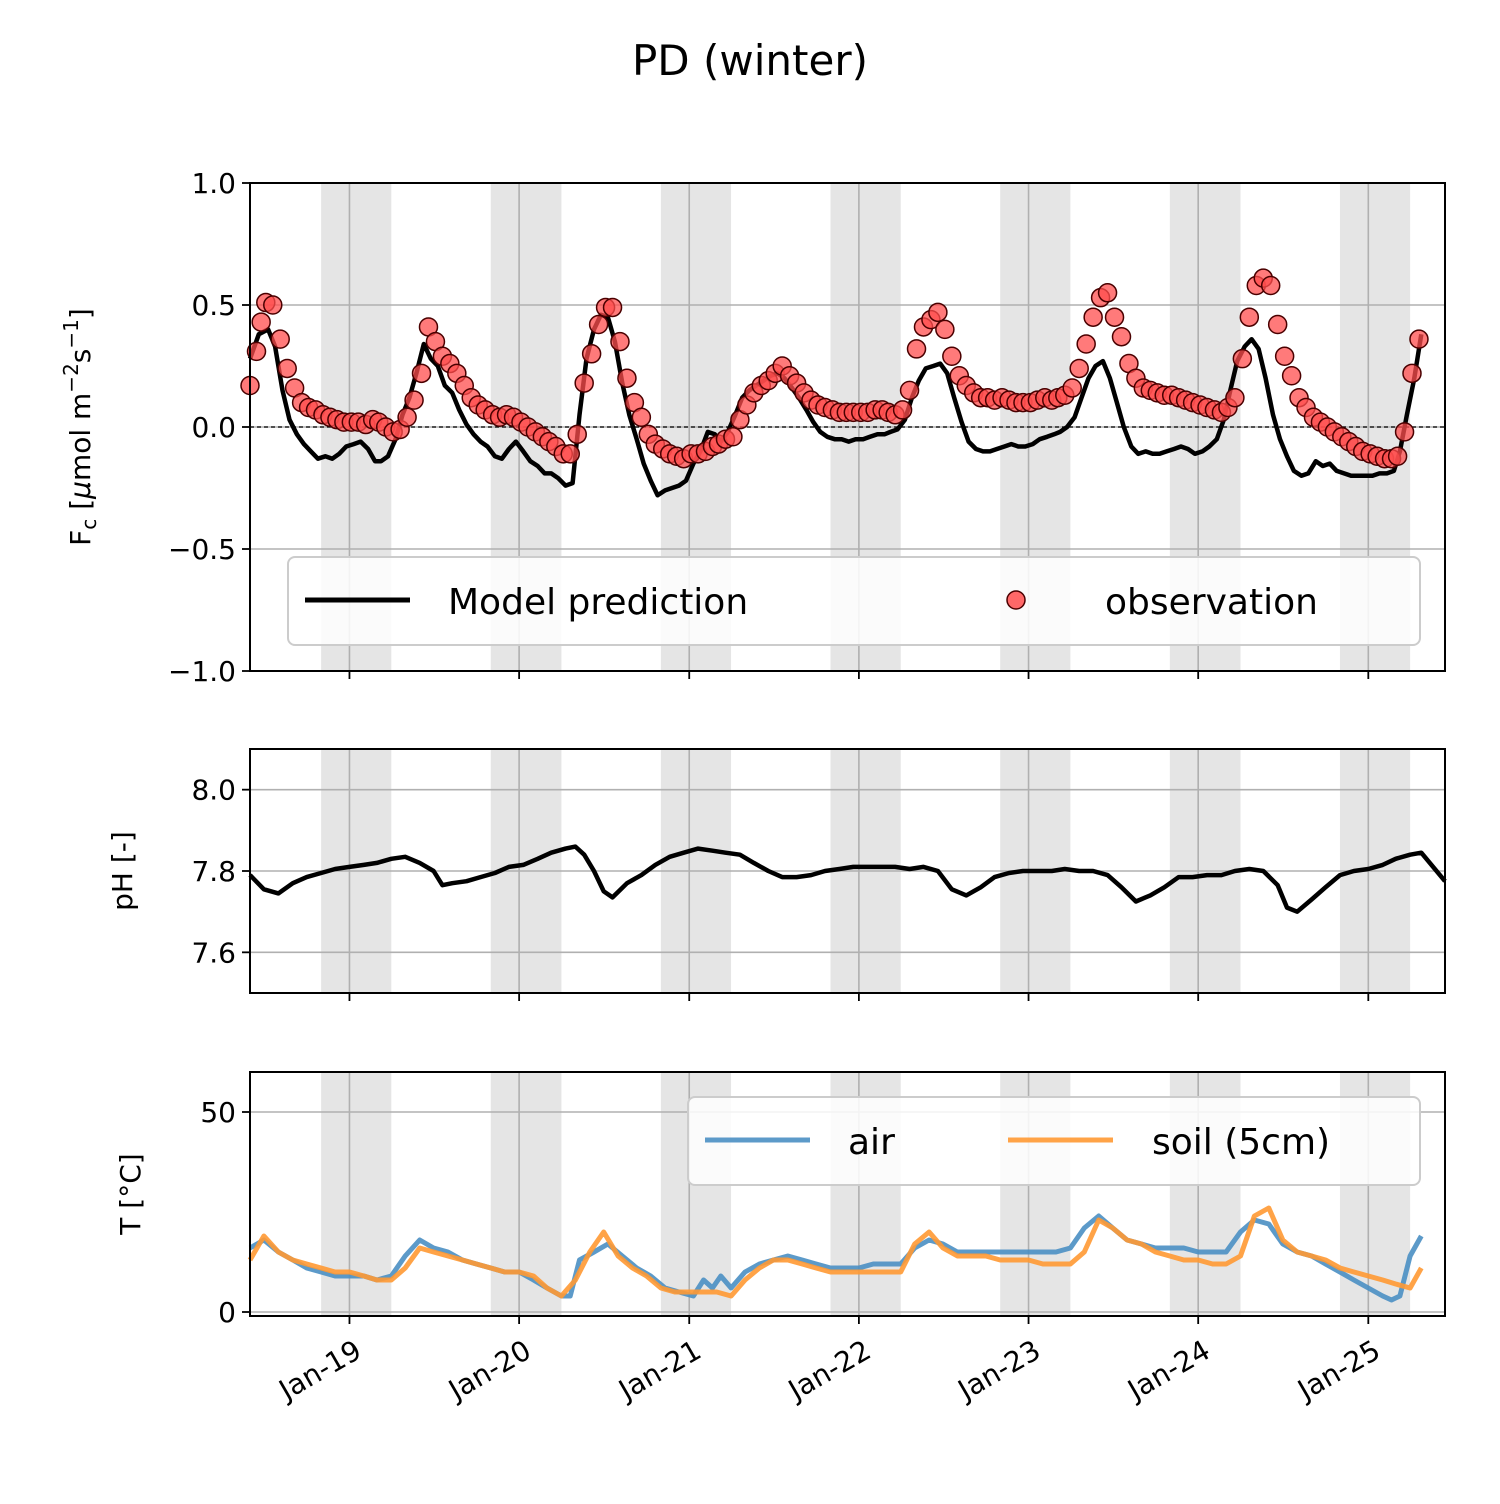 This screenshot has height=1504, width=1500. Describe the element at coordinates (1016, 600) in the screenshot. I see `fc-legend-observation-swatch` at that location.